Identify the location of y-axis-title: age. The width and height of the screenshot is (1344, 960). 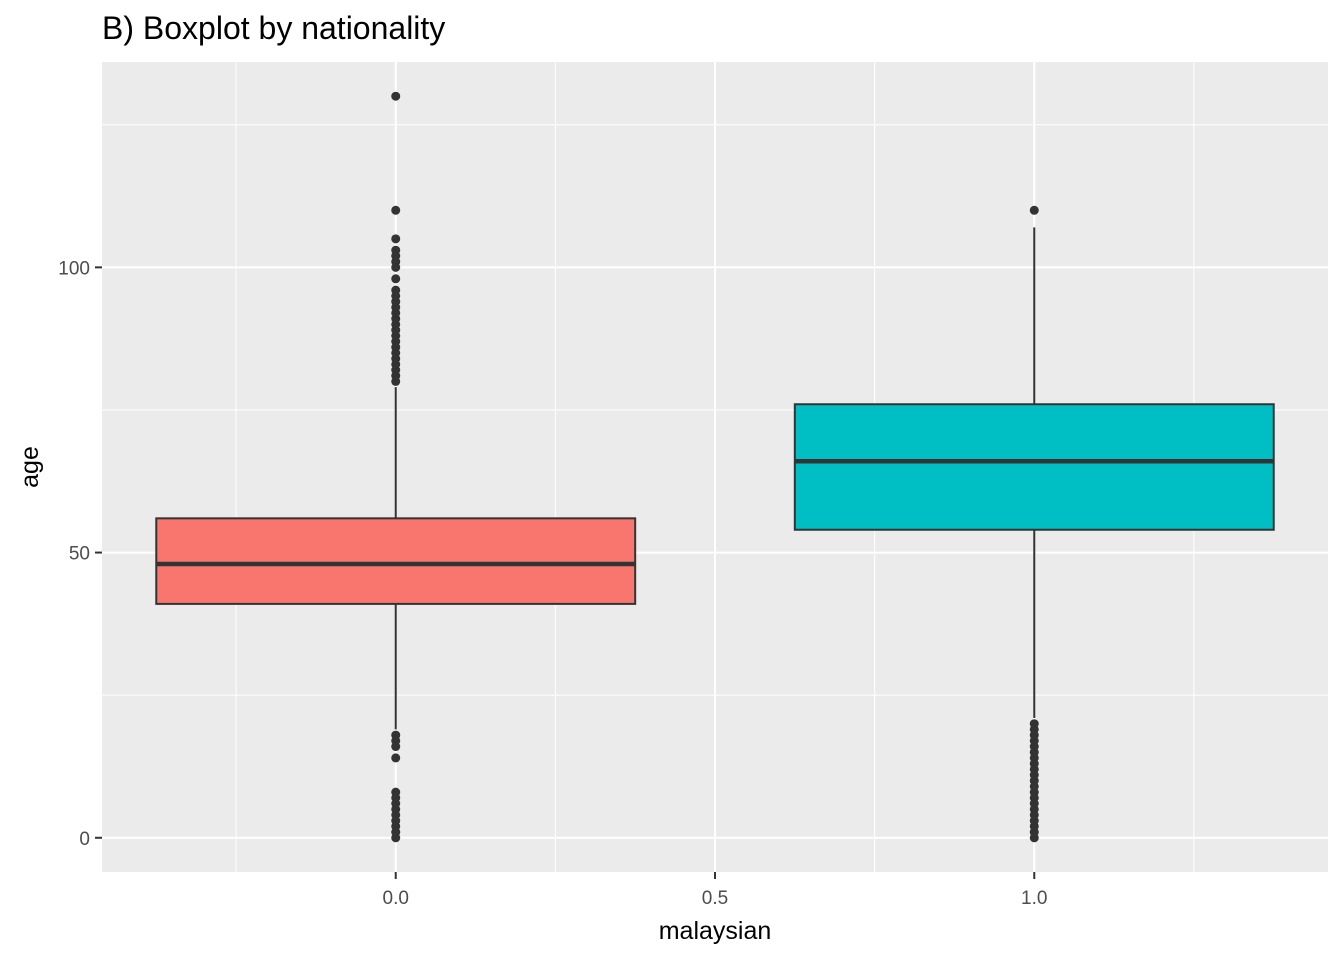
(30, 467).